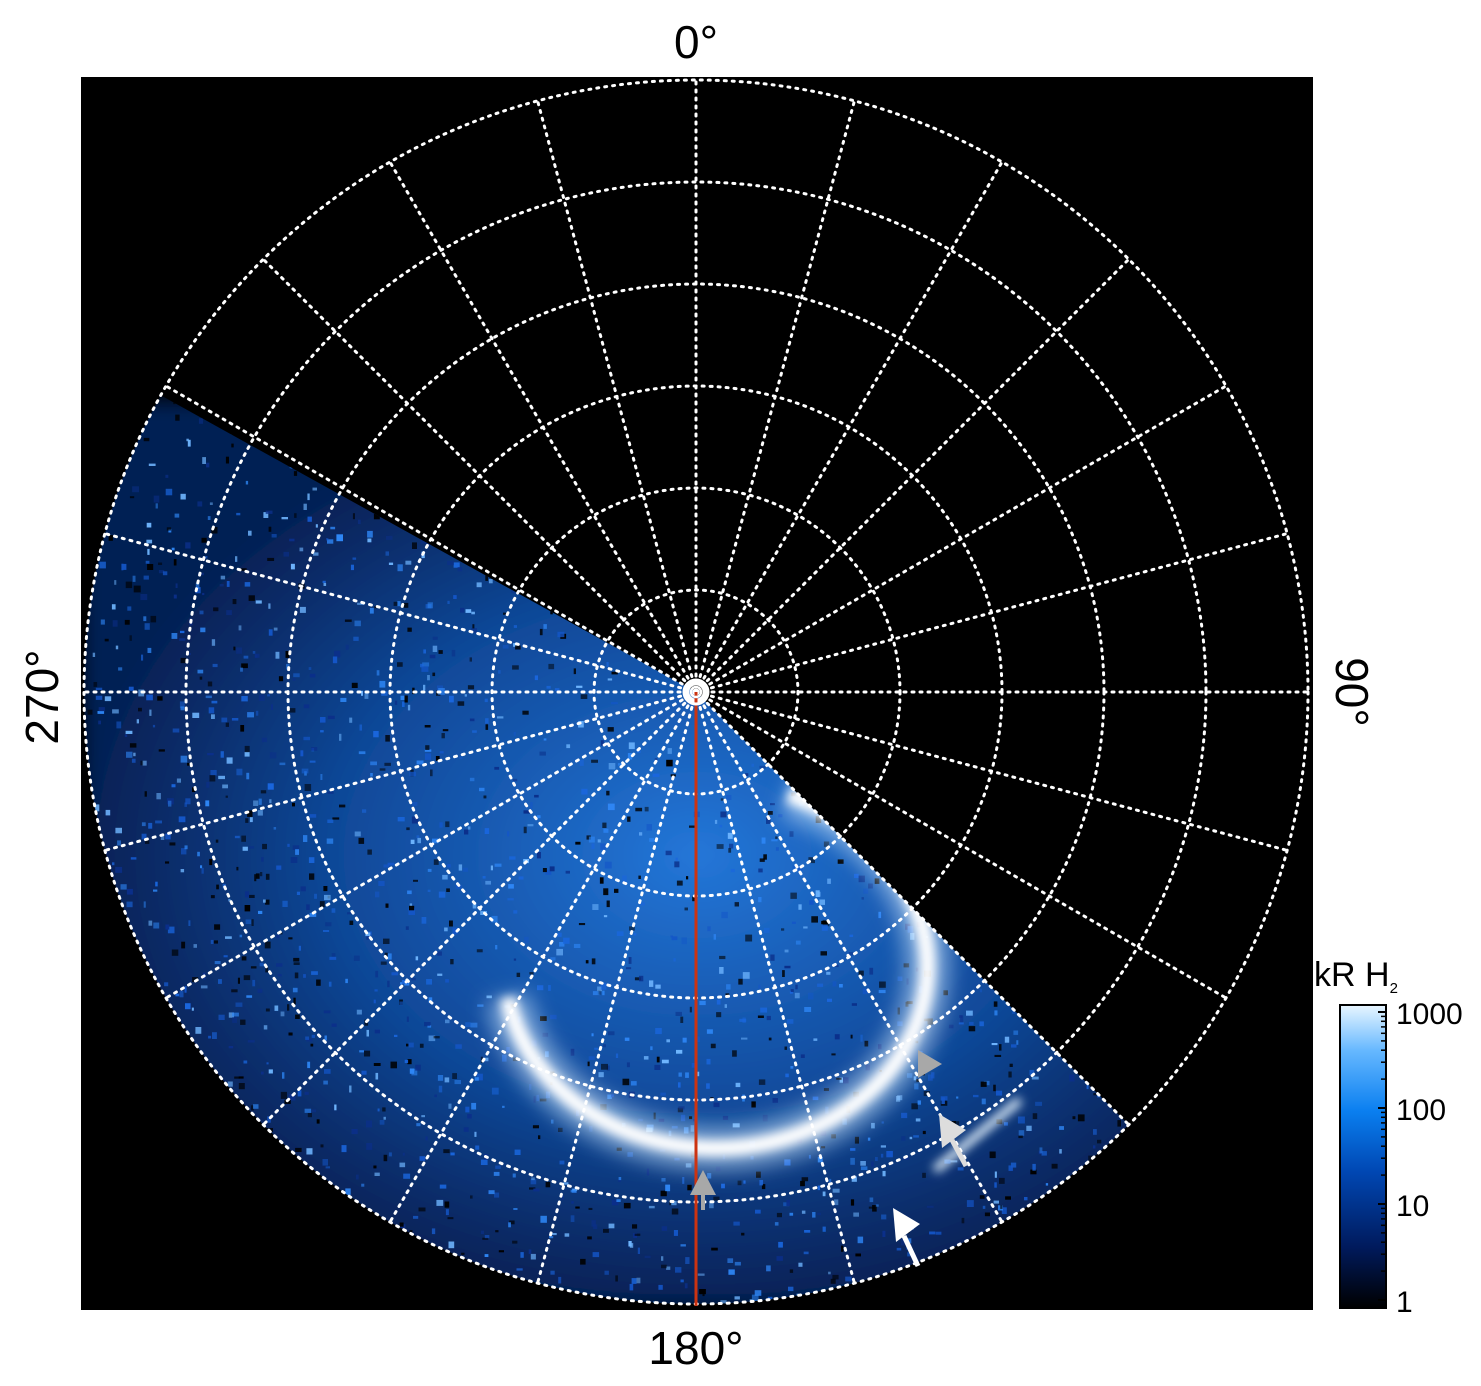 The image size is (1481, 1386). What do you see at coordinates (479, 475) in the screenshot?
I see `grid-meridian` at bounding box center [479, 475].